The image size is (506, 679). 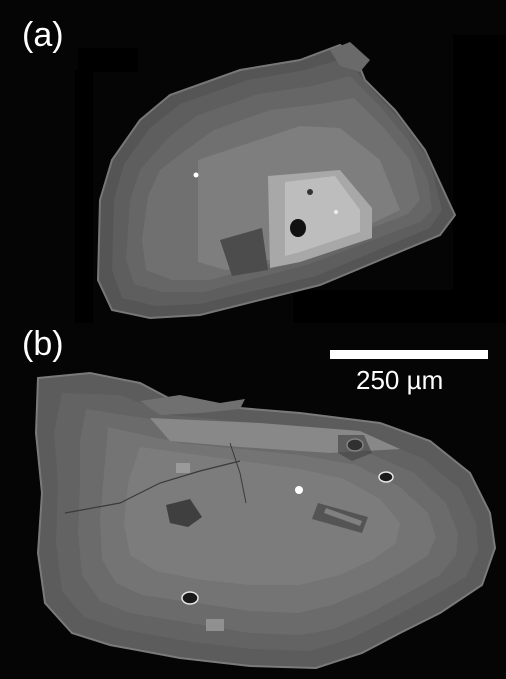 I want to click on panel-a-label: (a), so click(x=43, y=35).